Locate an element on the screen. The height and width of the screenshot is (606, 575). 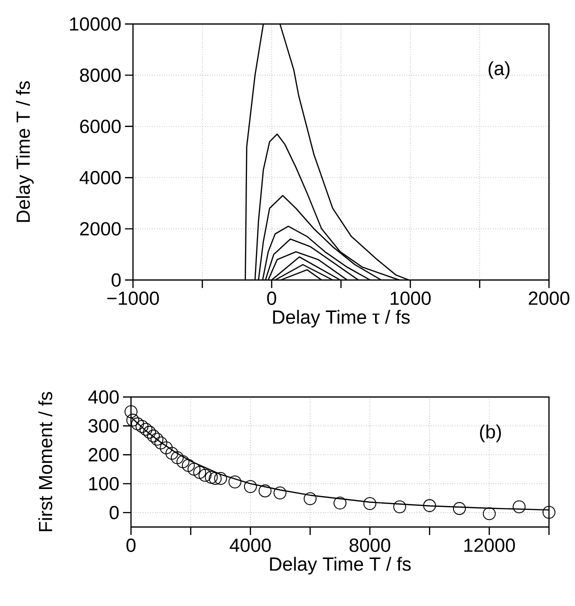
y-tick-label: 10000 is located at coordinates (95, 24).